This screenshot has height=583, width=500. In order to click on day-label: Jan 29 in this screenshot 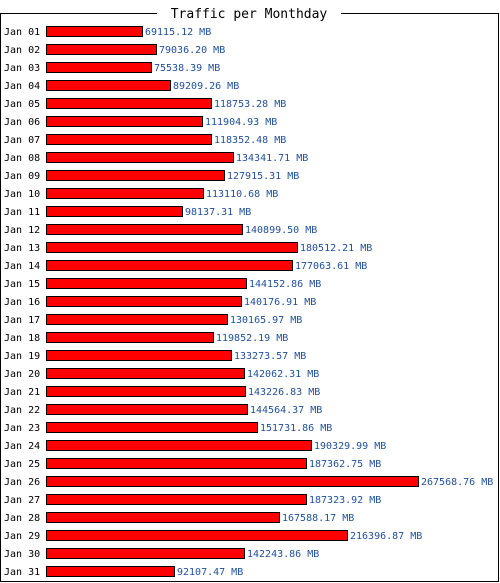, I will do `click(22, 536)`.